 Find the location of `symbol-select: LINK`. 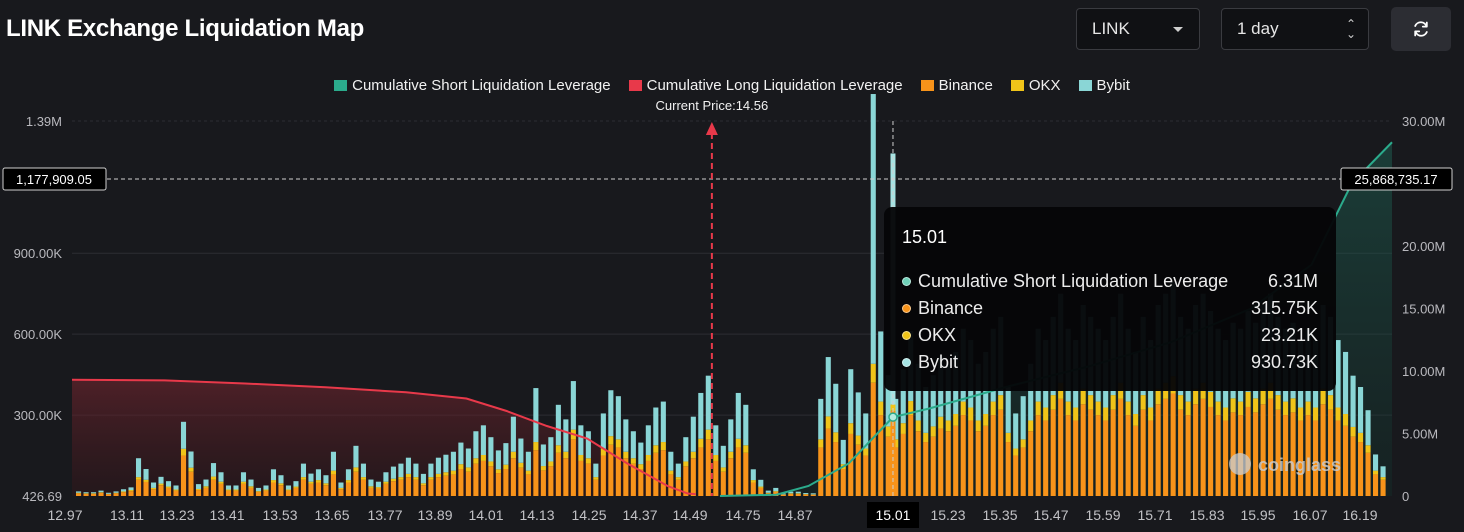

symbol-select: LINK is located at coordinates (1138, 29).